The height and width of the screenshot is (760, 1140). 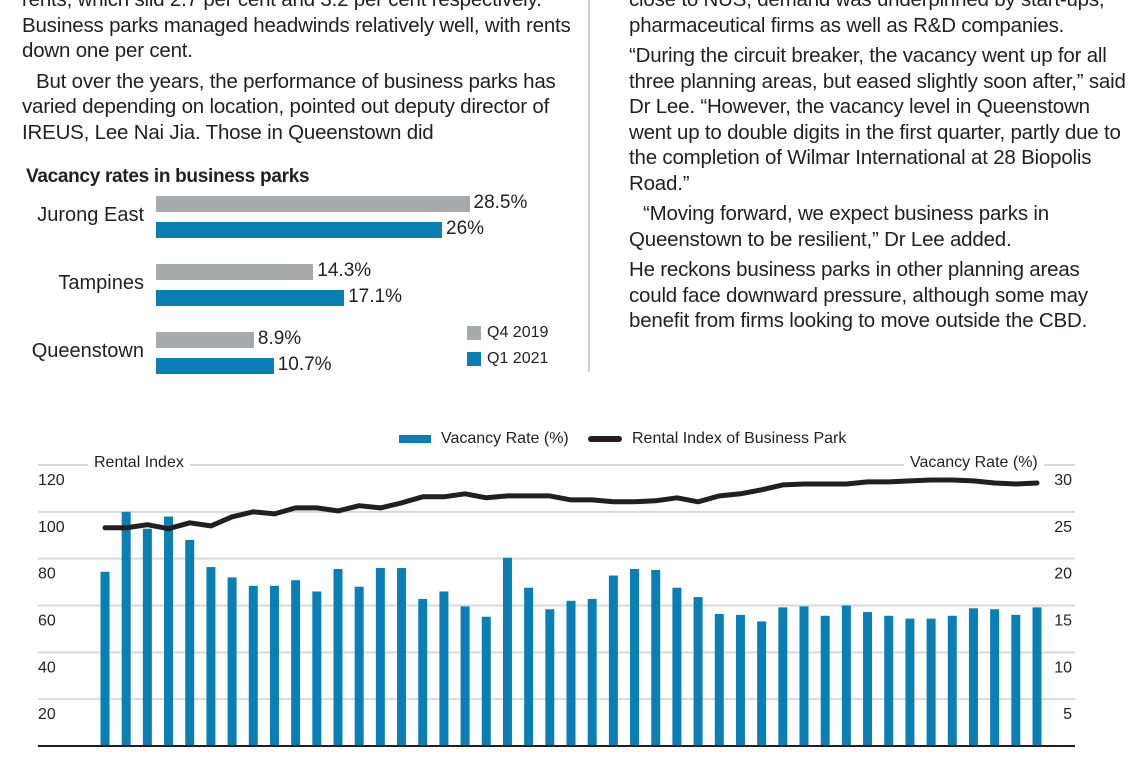 What do you see at coordinates (344, 270) in the screenshot?
I see `data-label: 14.3%` at bounding box center [344, 270].